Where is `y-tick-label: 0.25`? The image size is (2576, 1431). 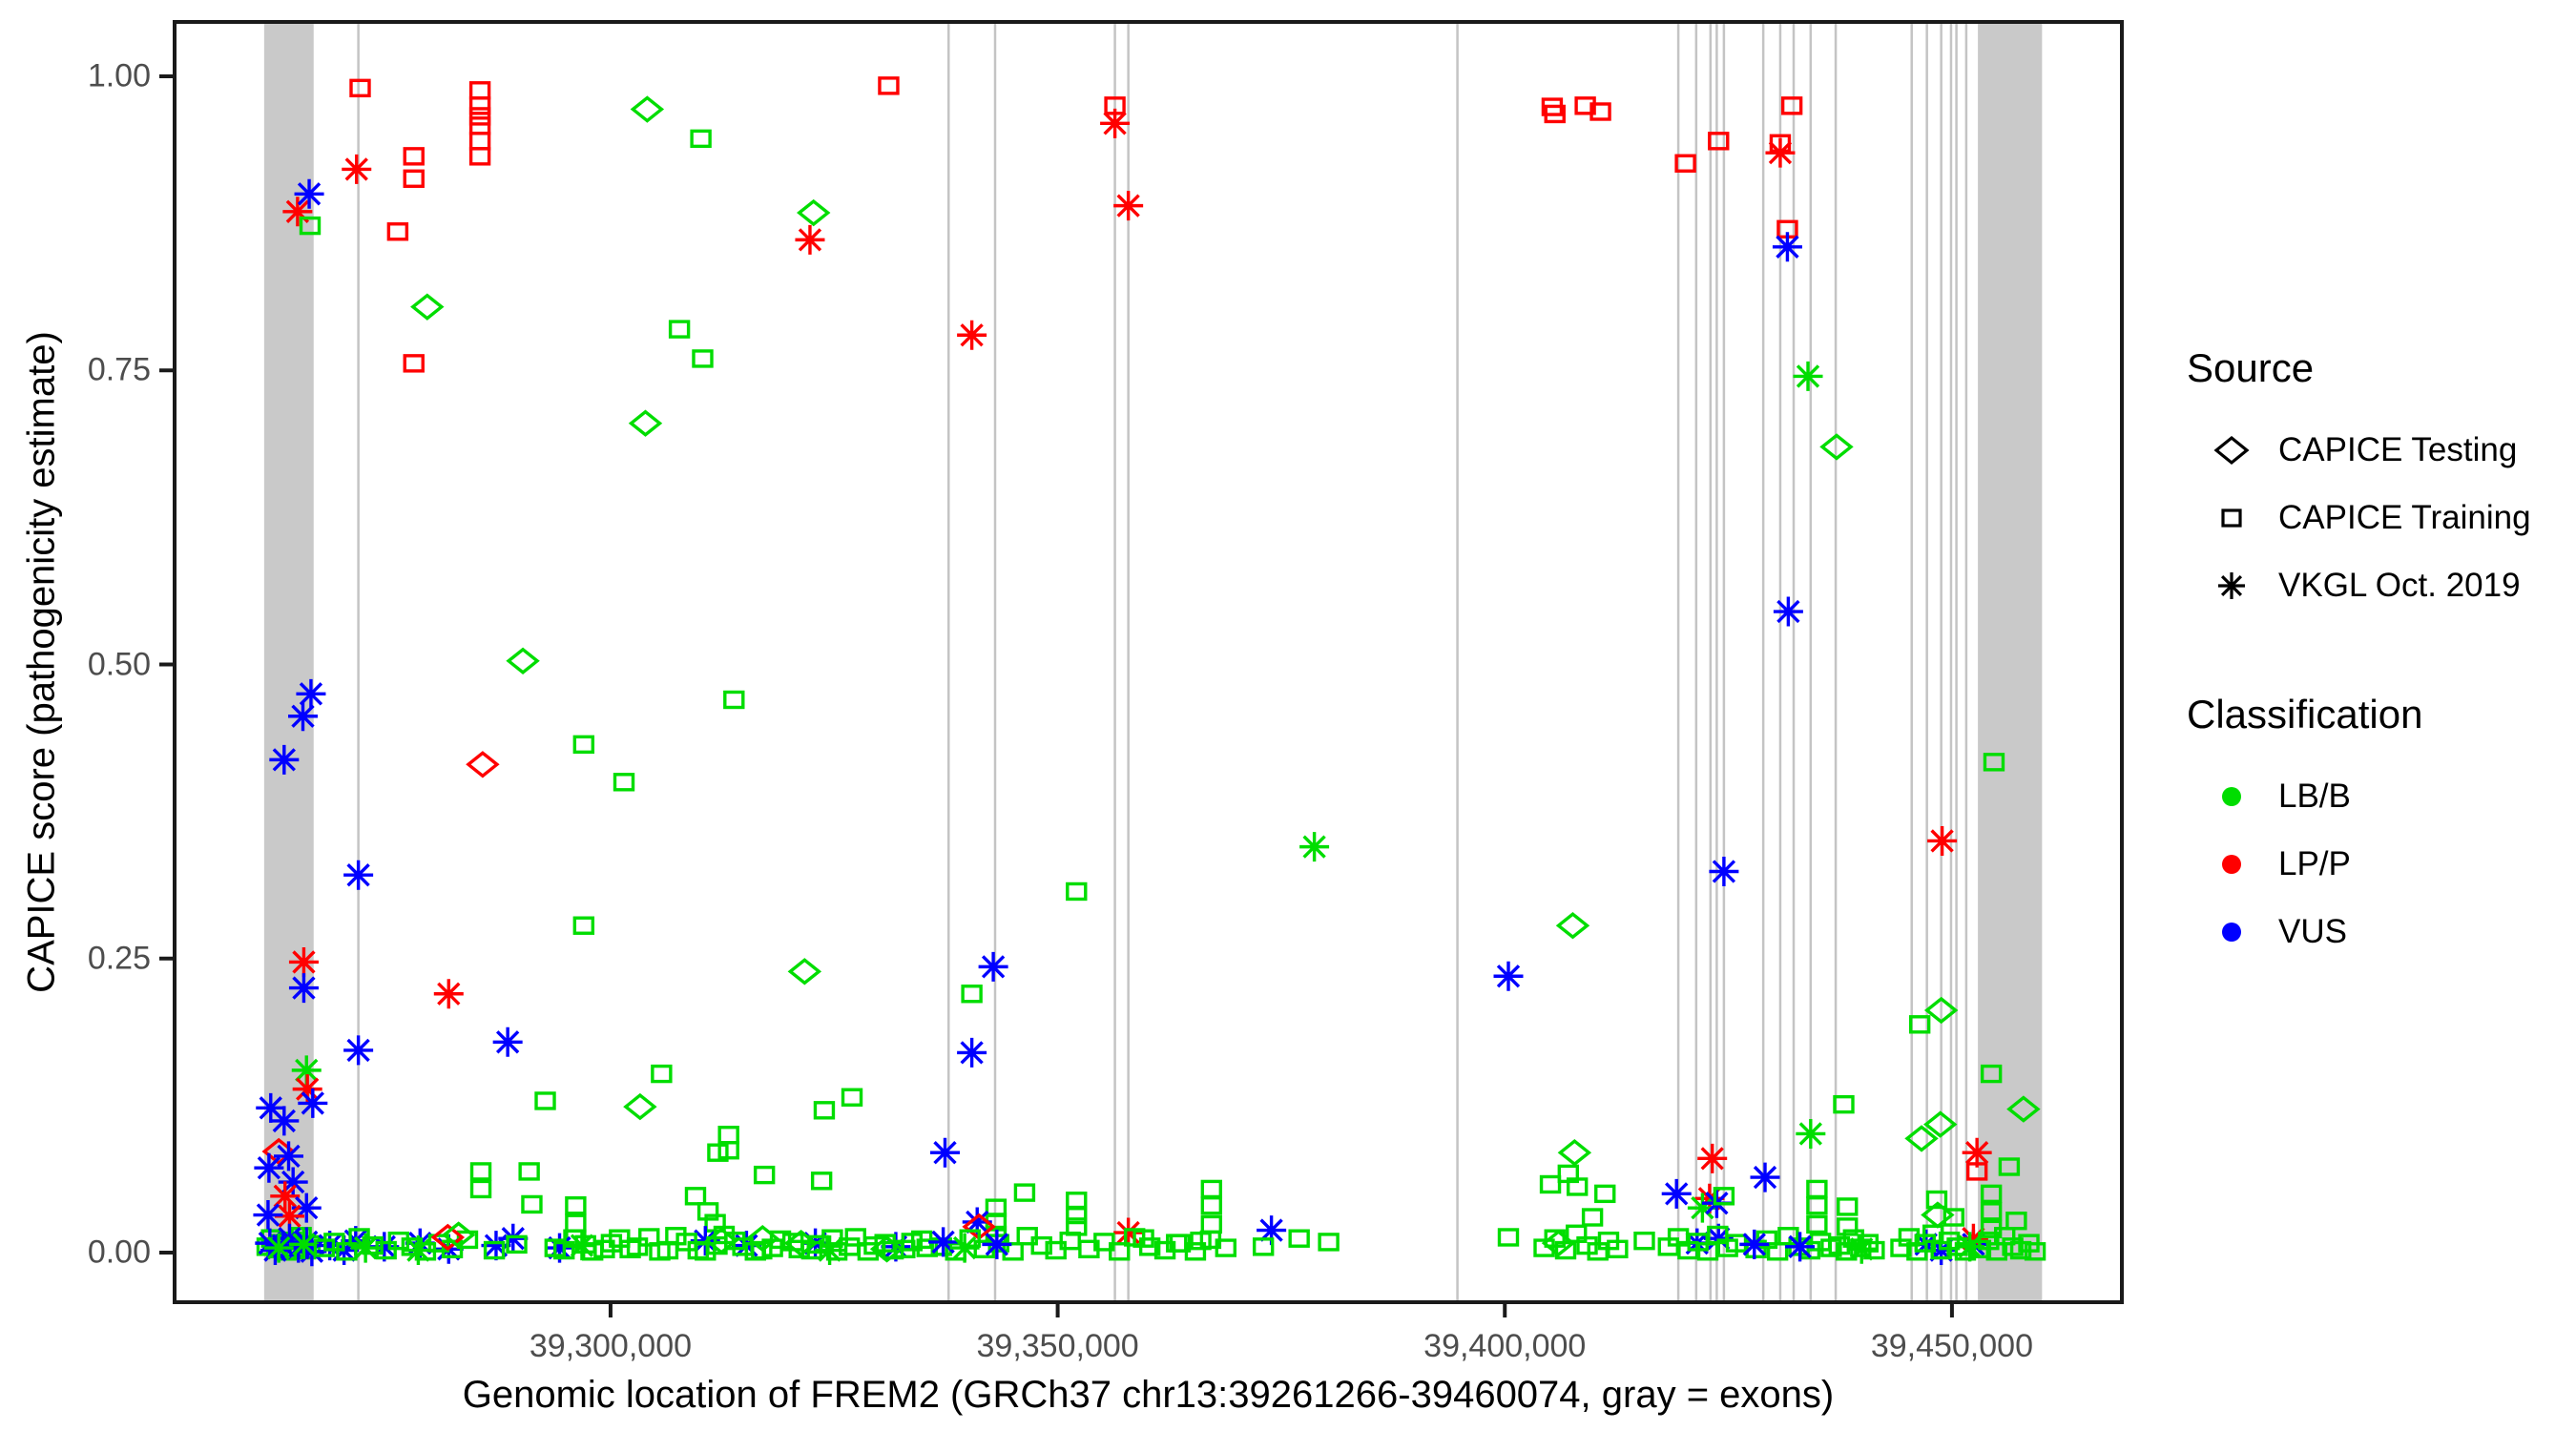 y-tick-label: 0.25 is located at coordinates (119, 958).